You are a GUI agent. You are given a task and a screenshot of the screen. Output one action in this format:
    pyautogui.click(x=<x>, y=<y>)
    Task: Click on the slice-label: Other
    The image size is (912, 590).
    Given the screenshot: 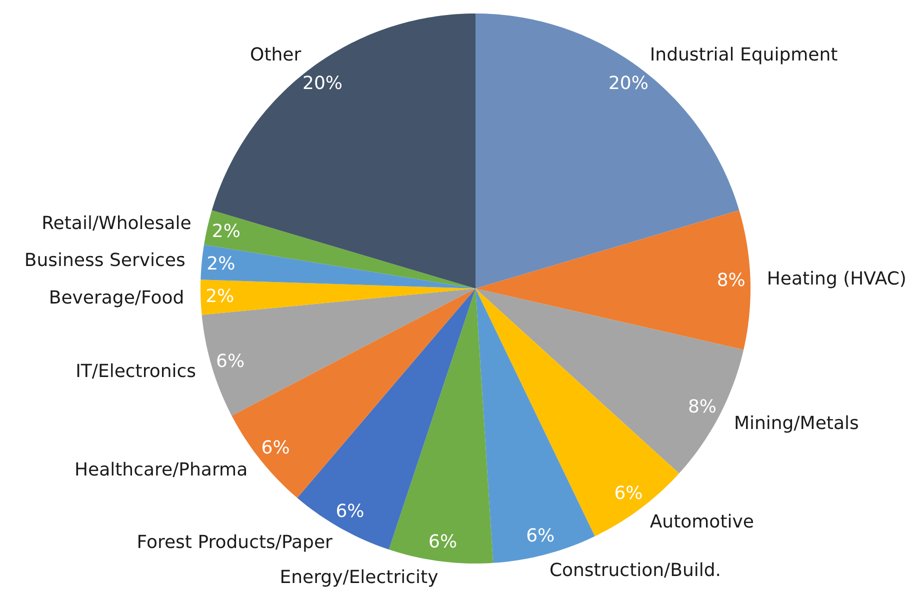 What is the action you would take?
    pyautogui.click(x=276, y=55)
    